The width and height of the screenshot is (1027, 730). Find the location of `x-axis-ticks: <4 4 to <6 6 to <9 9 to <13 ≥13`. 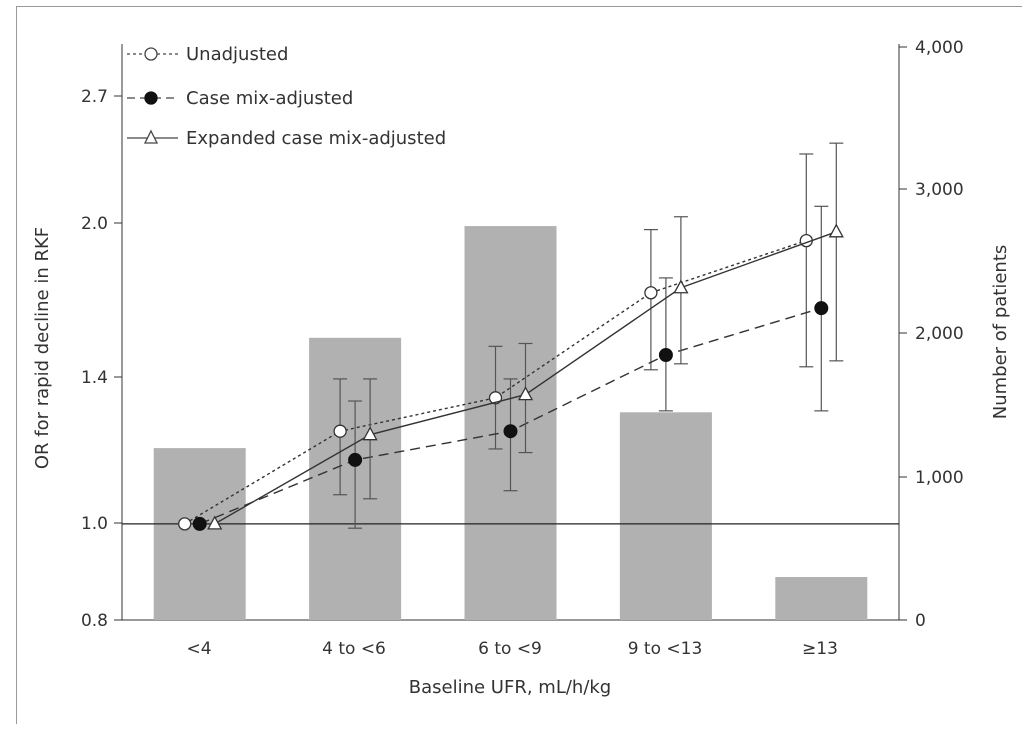

x-axis-ticks: <4 4 to <6 6 to <9 9 to <13 ≥13 is located at coordinates (511, 649).